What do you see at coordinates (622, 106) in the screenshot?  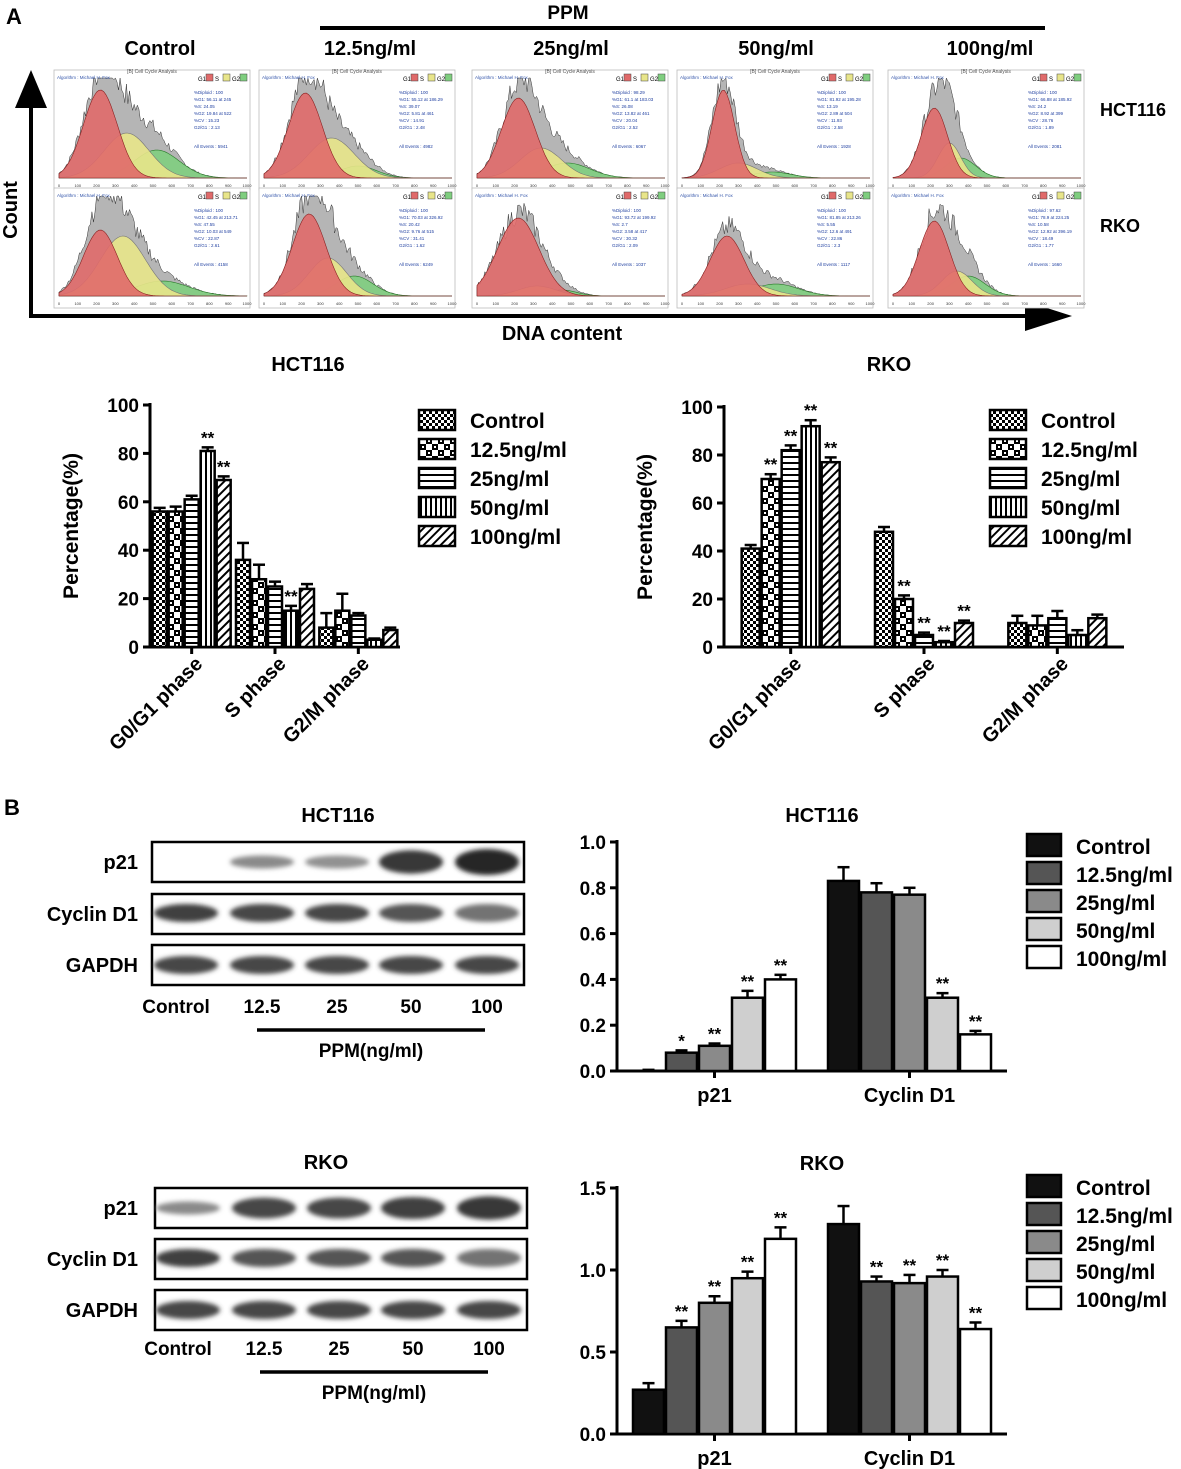 I see `histogram-stat: %S: 26.08` at bounding box center [622, 106].